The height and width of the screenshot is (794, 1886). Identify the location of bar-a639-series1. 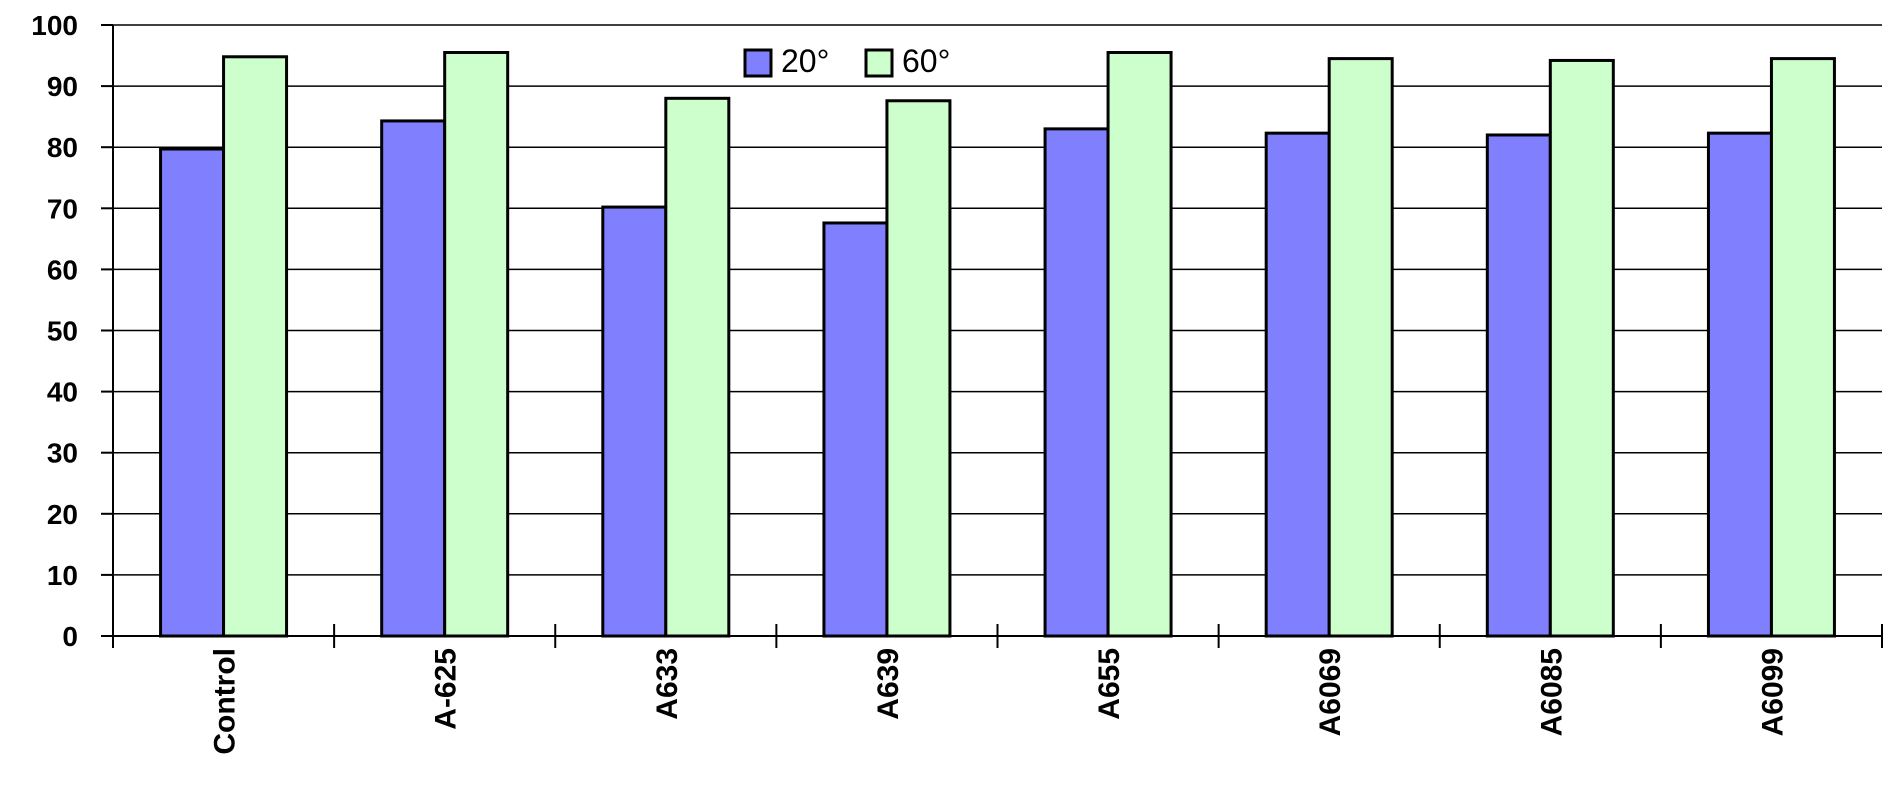
(918, 368).